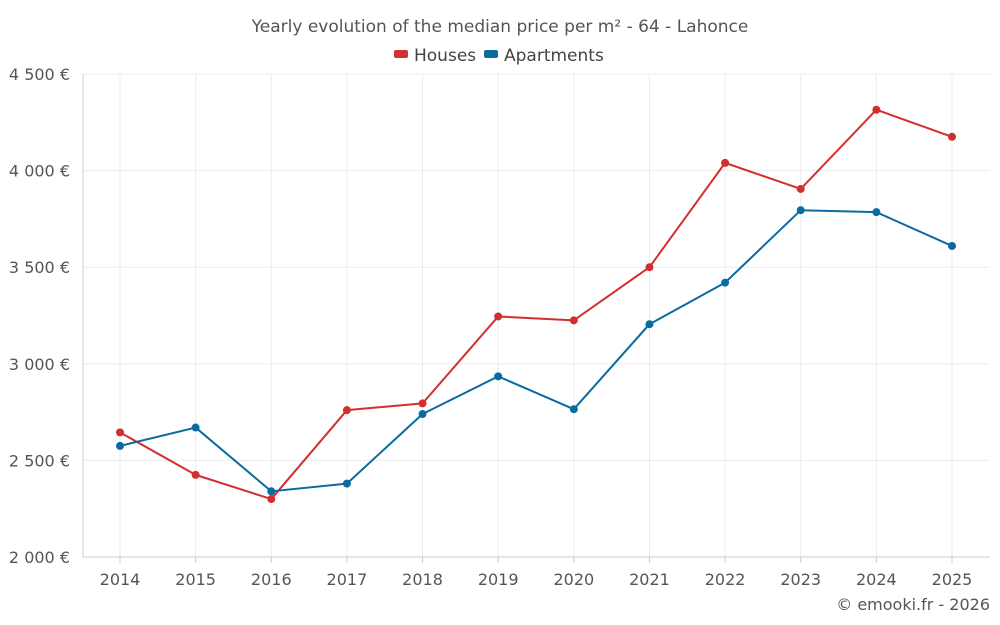  What do you see at coordinates (347, 579) in the screenshot?
I see `x-tick-label: 2017` at bounding box center [347, 579].